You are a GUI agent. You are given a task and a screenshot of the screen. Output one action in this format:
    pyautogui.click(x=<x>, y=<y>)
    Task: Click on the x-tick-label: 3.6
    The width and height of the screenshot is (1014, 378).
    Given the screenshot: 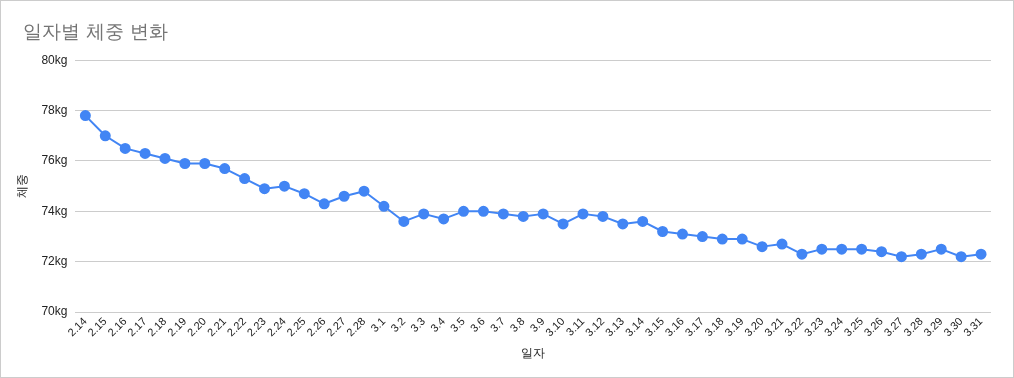 What is the action you would take?
    pyautogui.click(x=477, y=324)
    